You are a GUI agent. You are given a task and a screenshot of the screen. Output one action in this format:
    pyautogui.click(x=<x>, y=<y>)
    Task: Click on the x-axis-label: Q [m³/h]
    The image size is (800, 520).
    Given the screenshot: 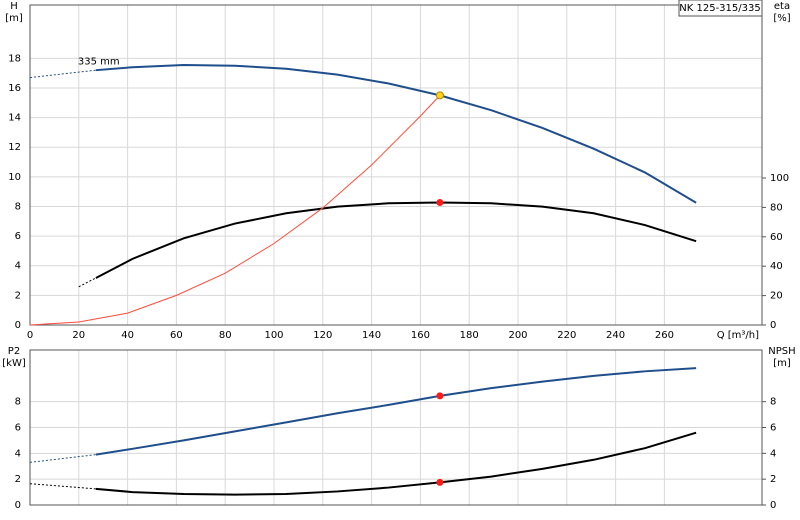 What is the action you would take?
    pyautogui.click(x=738, y=335)
    